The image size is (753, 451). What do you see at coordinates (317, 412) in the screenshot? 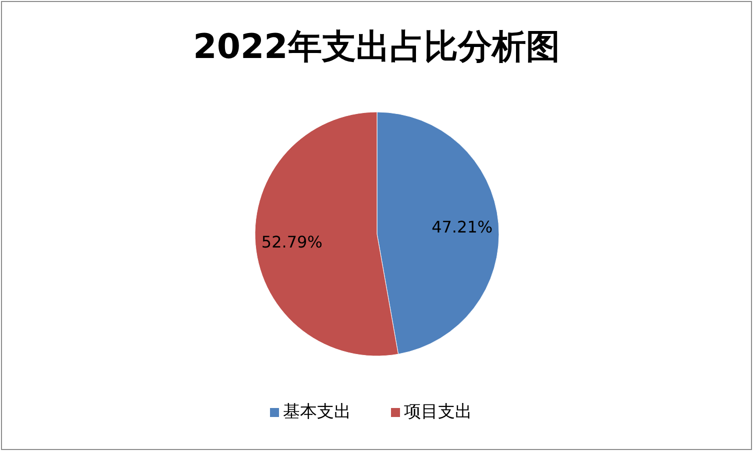
I see `legend-label: 基本支出` at bounding box center [317, 412].